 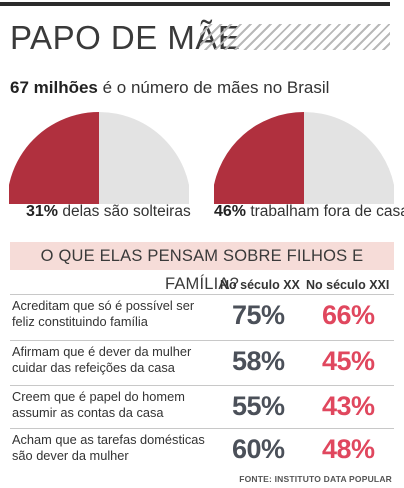 What do you see at coordinates (325, 211) in the screenshot?
I see `pie-text: trabalham fora de casa` at bounding box center [325, 211].